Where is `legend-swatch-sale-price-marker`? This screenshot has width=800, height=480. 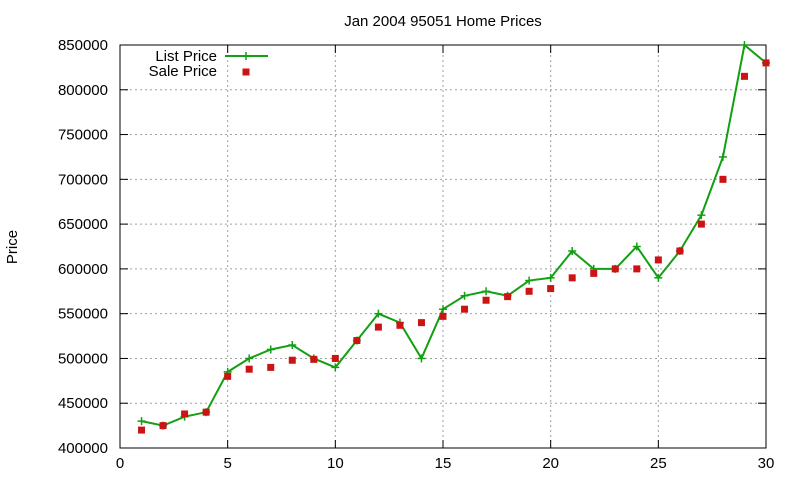 legend-swatch-sale-price-marker is located at coordinates (246, 72).